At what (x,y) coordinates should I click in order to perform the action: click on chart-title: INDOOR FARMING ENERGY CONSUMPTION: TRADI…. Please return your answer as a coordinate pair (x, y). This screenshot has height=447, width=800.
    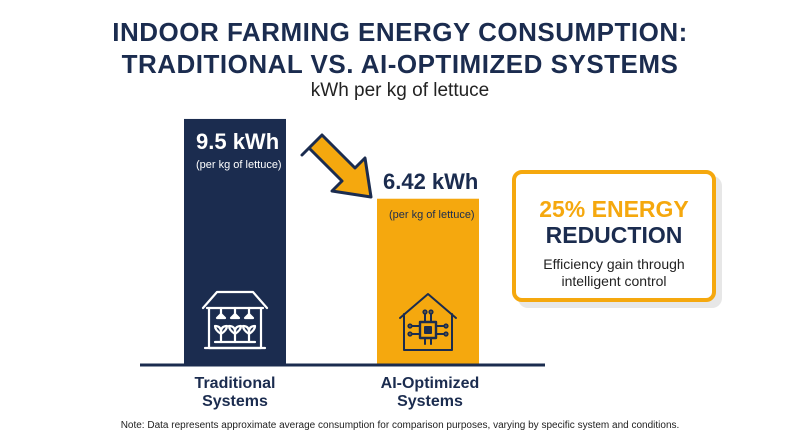
    Looking at the image, I should click on (400, 48).